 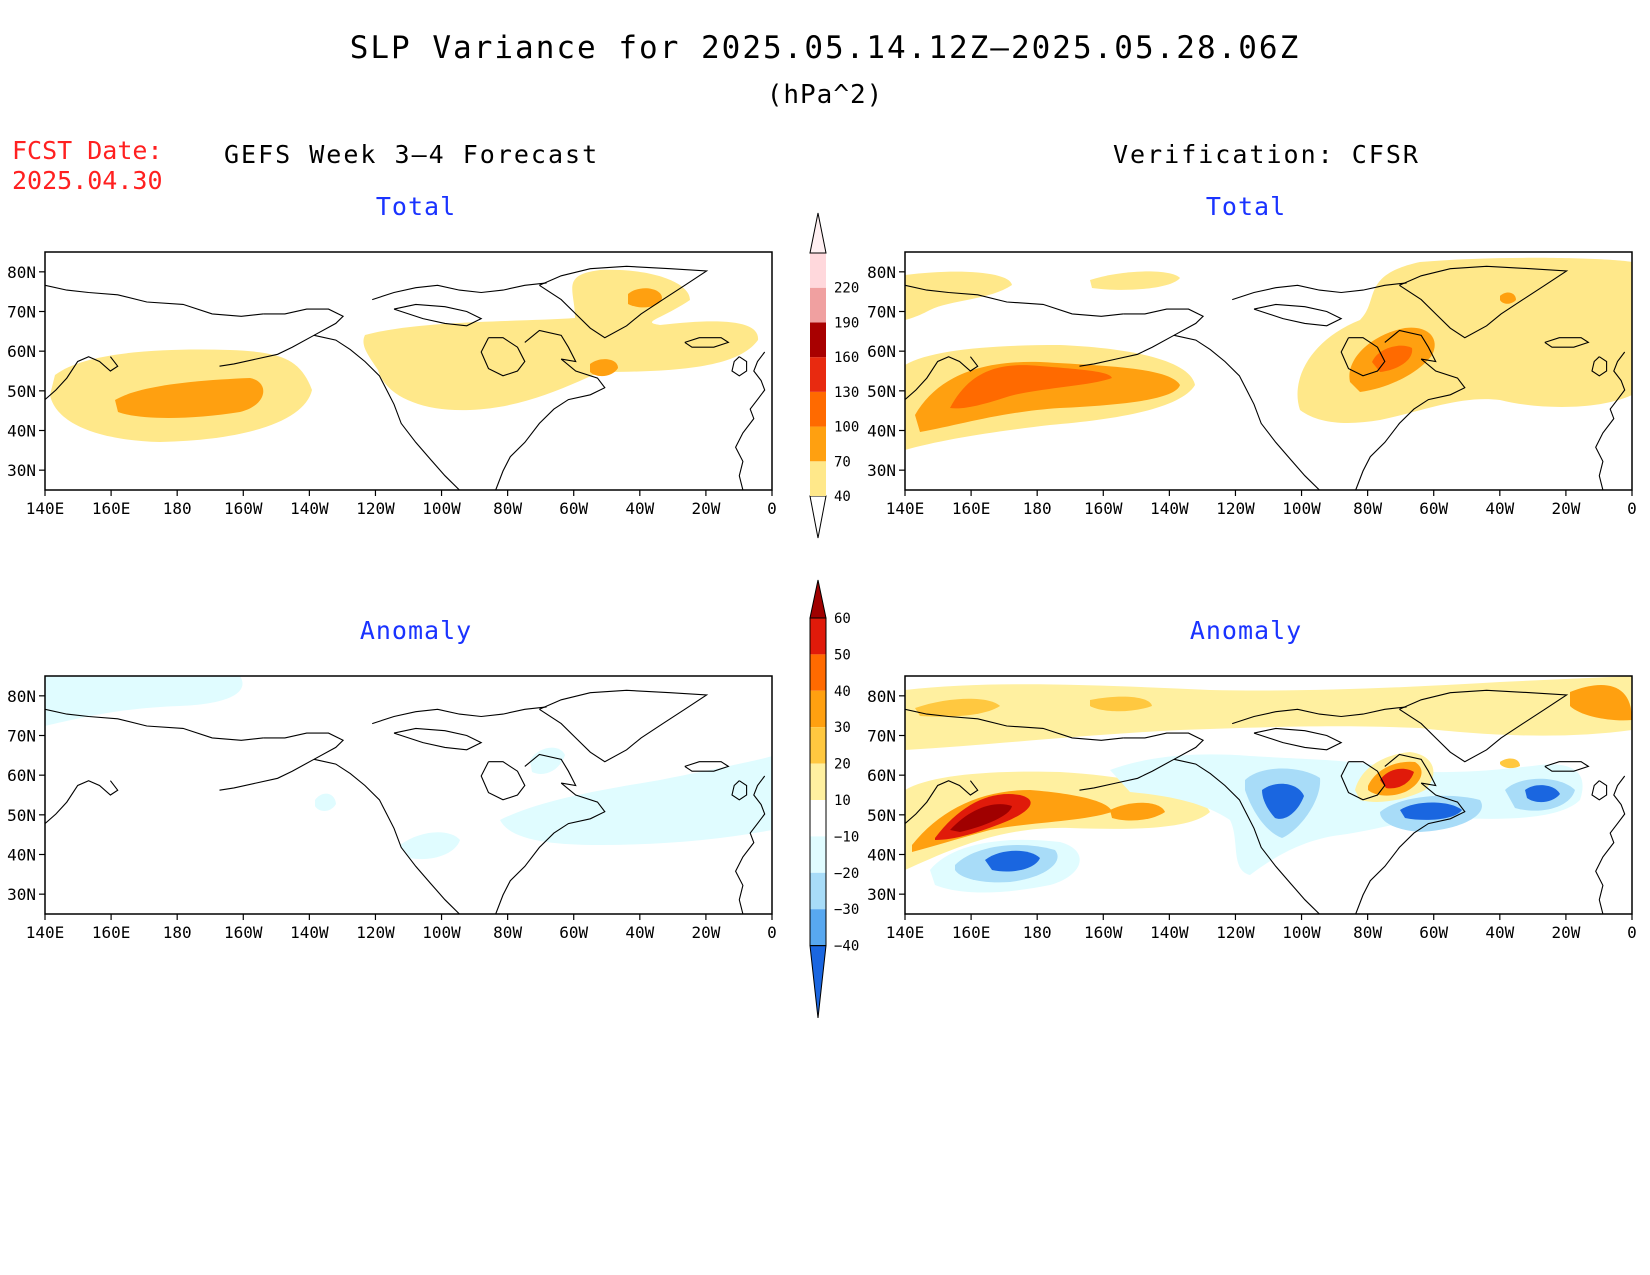 I want to click on lon-label: 160W, so click(x=1103, y=932).